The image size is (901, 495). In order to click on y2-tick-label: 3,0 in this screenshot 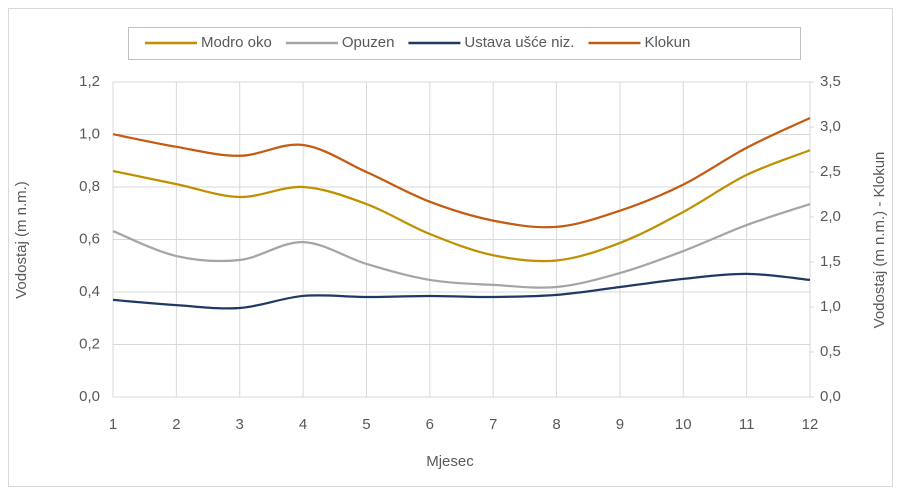, I will do `click(830, 126)`.